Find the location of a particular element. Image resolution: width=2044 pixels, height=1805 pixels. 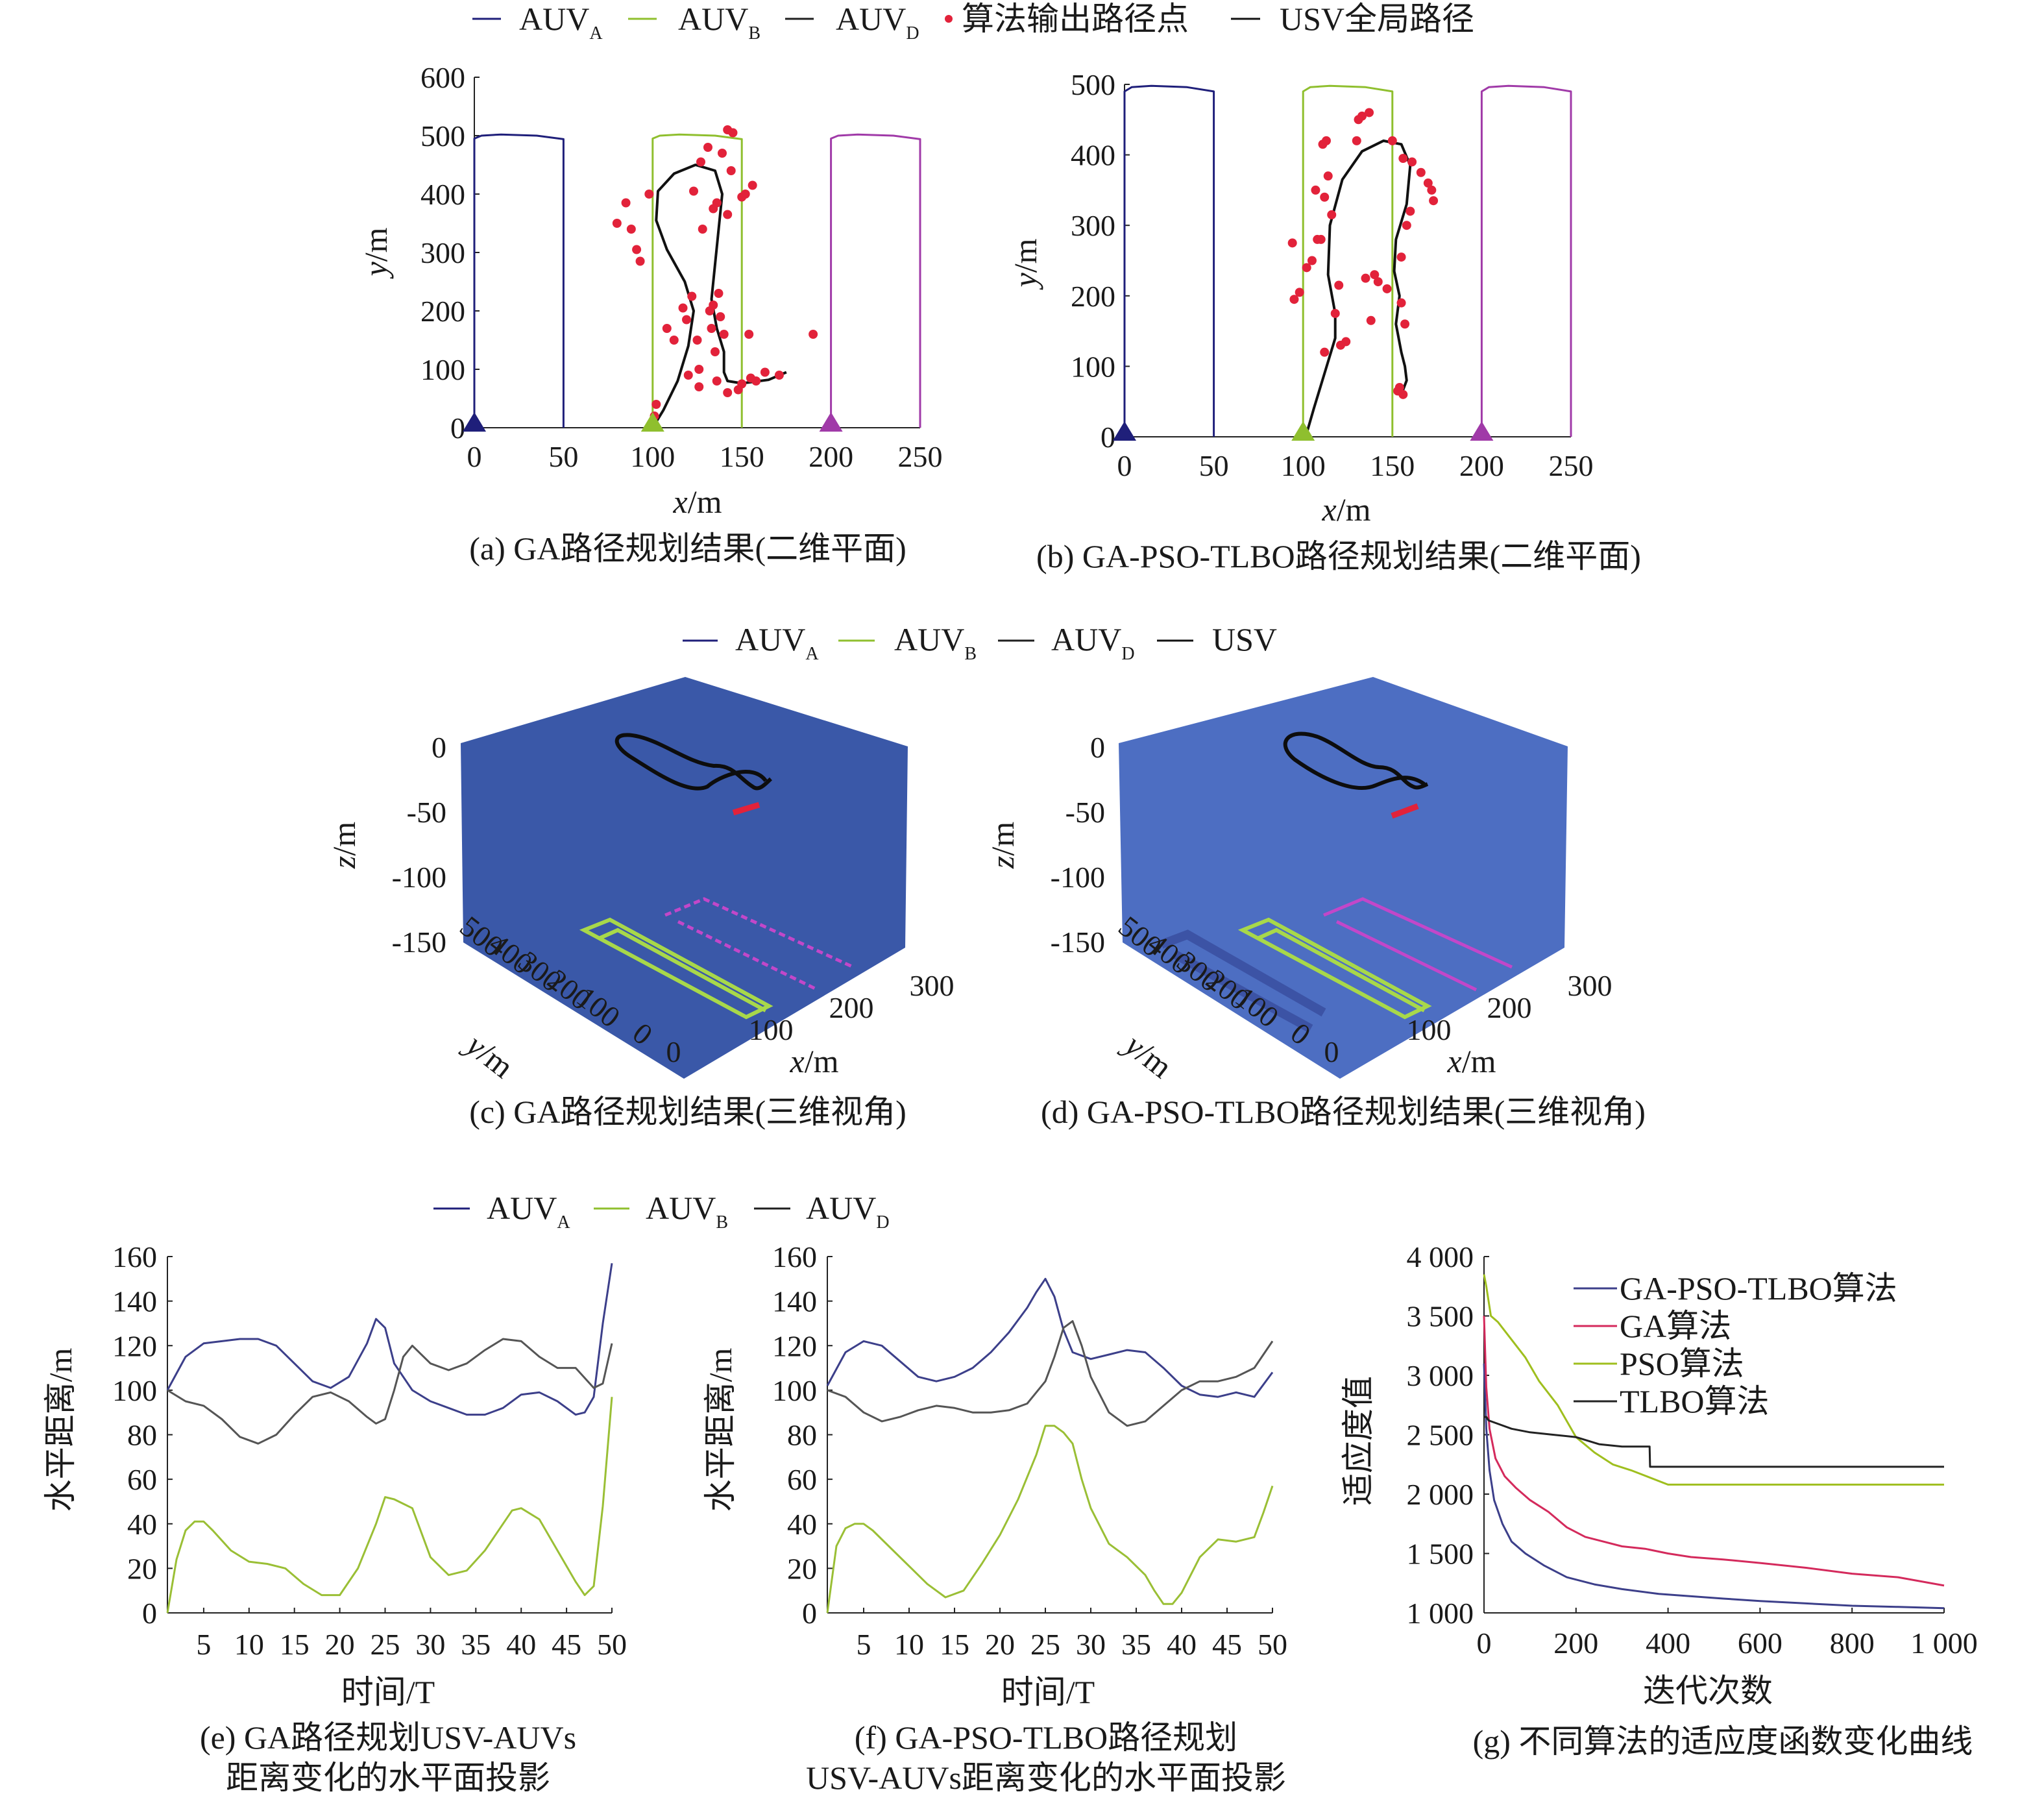

f-xtick-label: 35 is located at coordinates (1136, 1644).